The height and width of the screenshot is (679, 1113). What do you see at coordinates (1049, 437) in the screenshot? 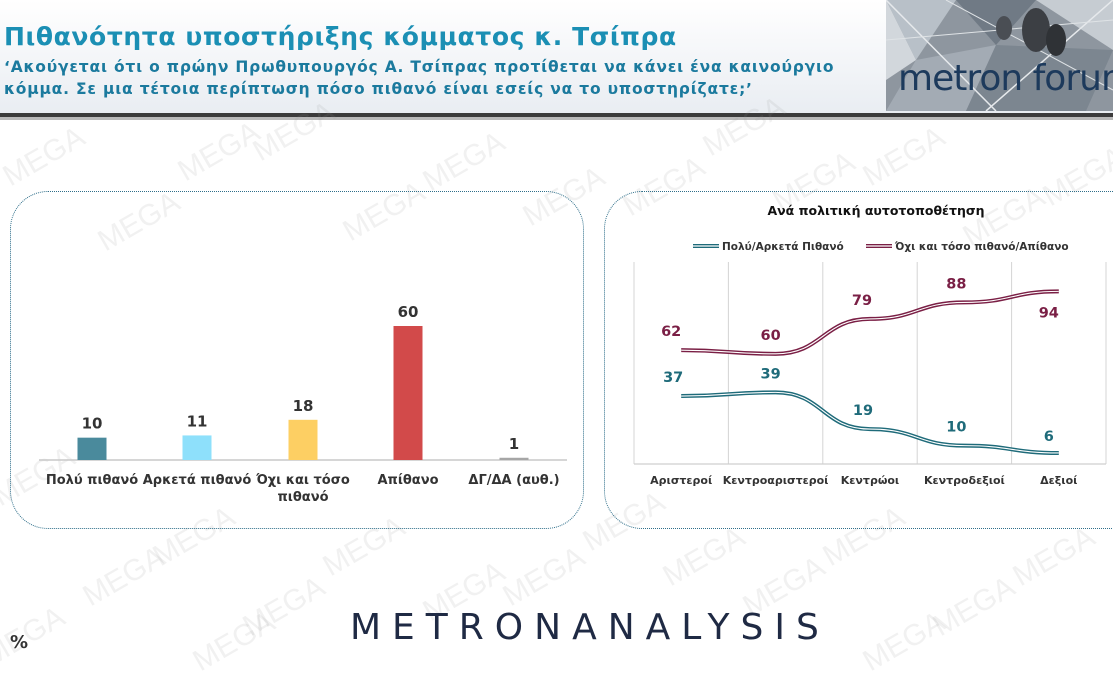
I see `data-label: 6` at bounding box center [1049, 437].